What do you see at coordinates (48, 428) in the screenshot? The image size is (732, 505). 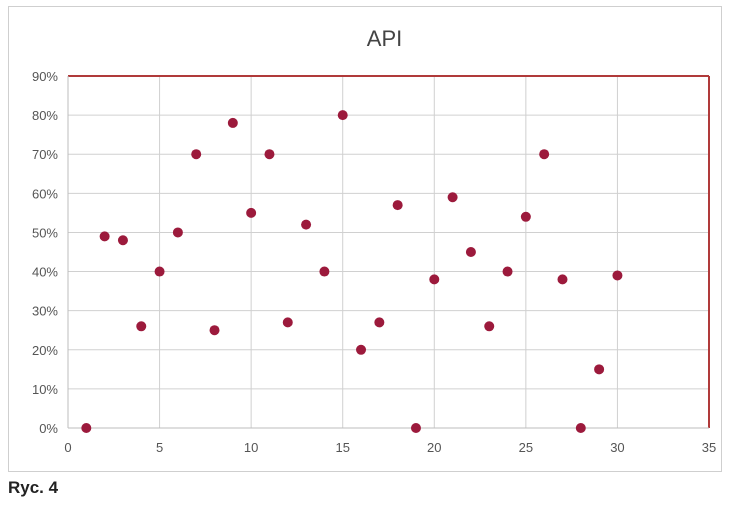 I see `y-tick-label: 0%` at bounding box center [48, 428].